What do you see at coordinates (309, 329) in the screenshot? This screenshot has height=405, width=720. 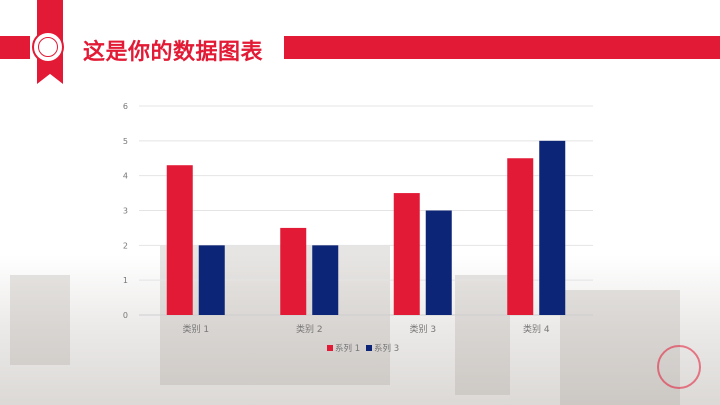 I see `x-tick-label: 类别 2` at bounding box center [309, 329].